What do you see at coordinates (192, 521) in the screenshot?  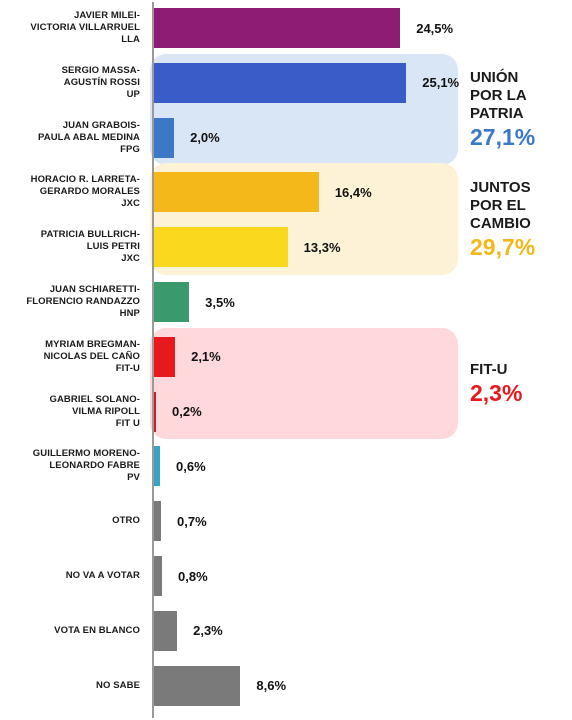 I see `value-label: 0,7%` at bounding box center [192, 521].